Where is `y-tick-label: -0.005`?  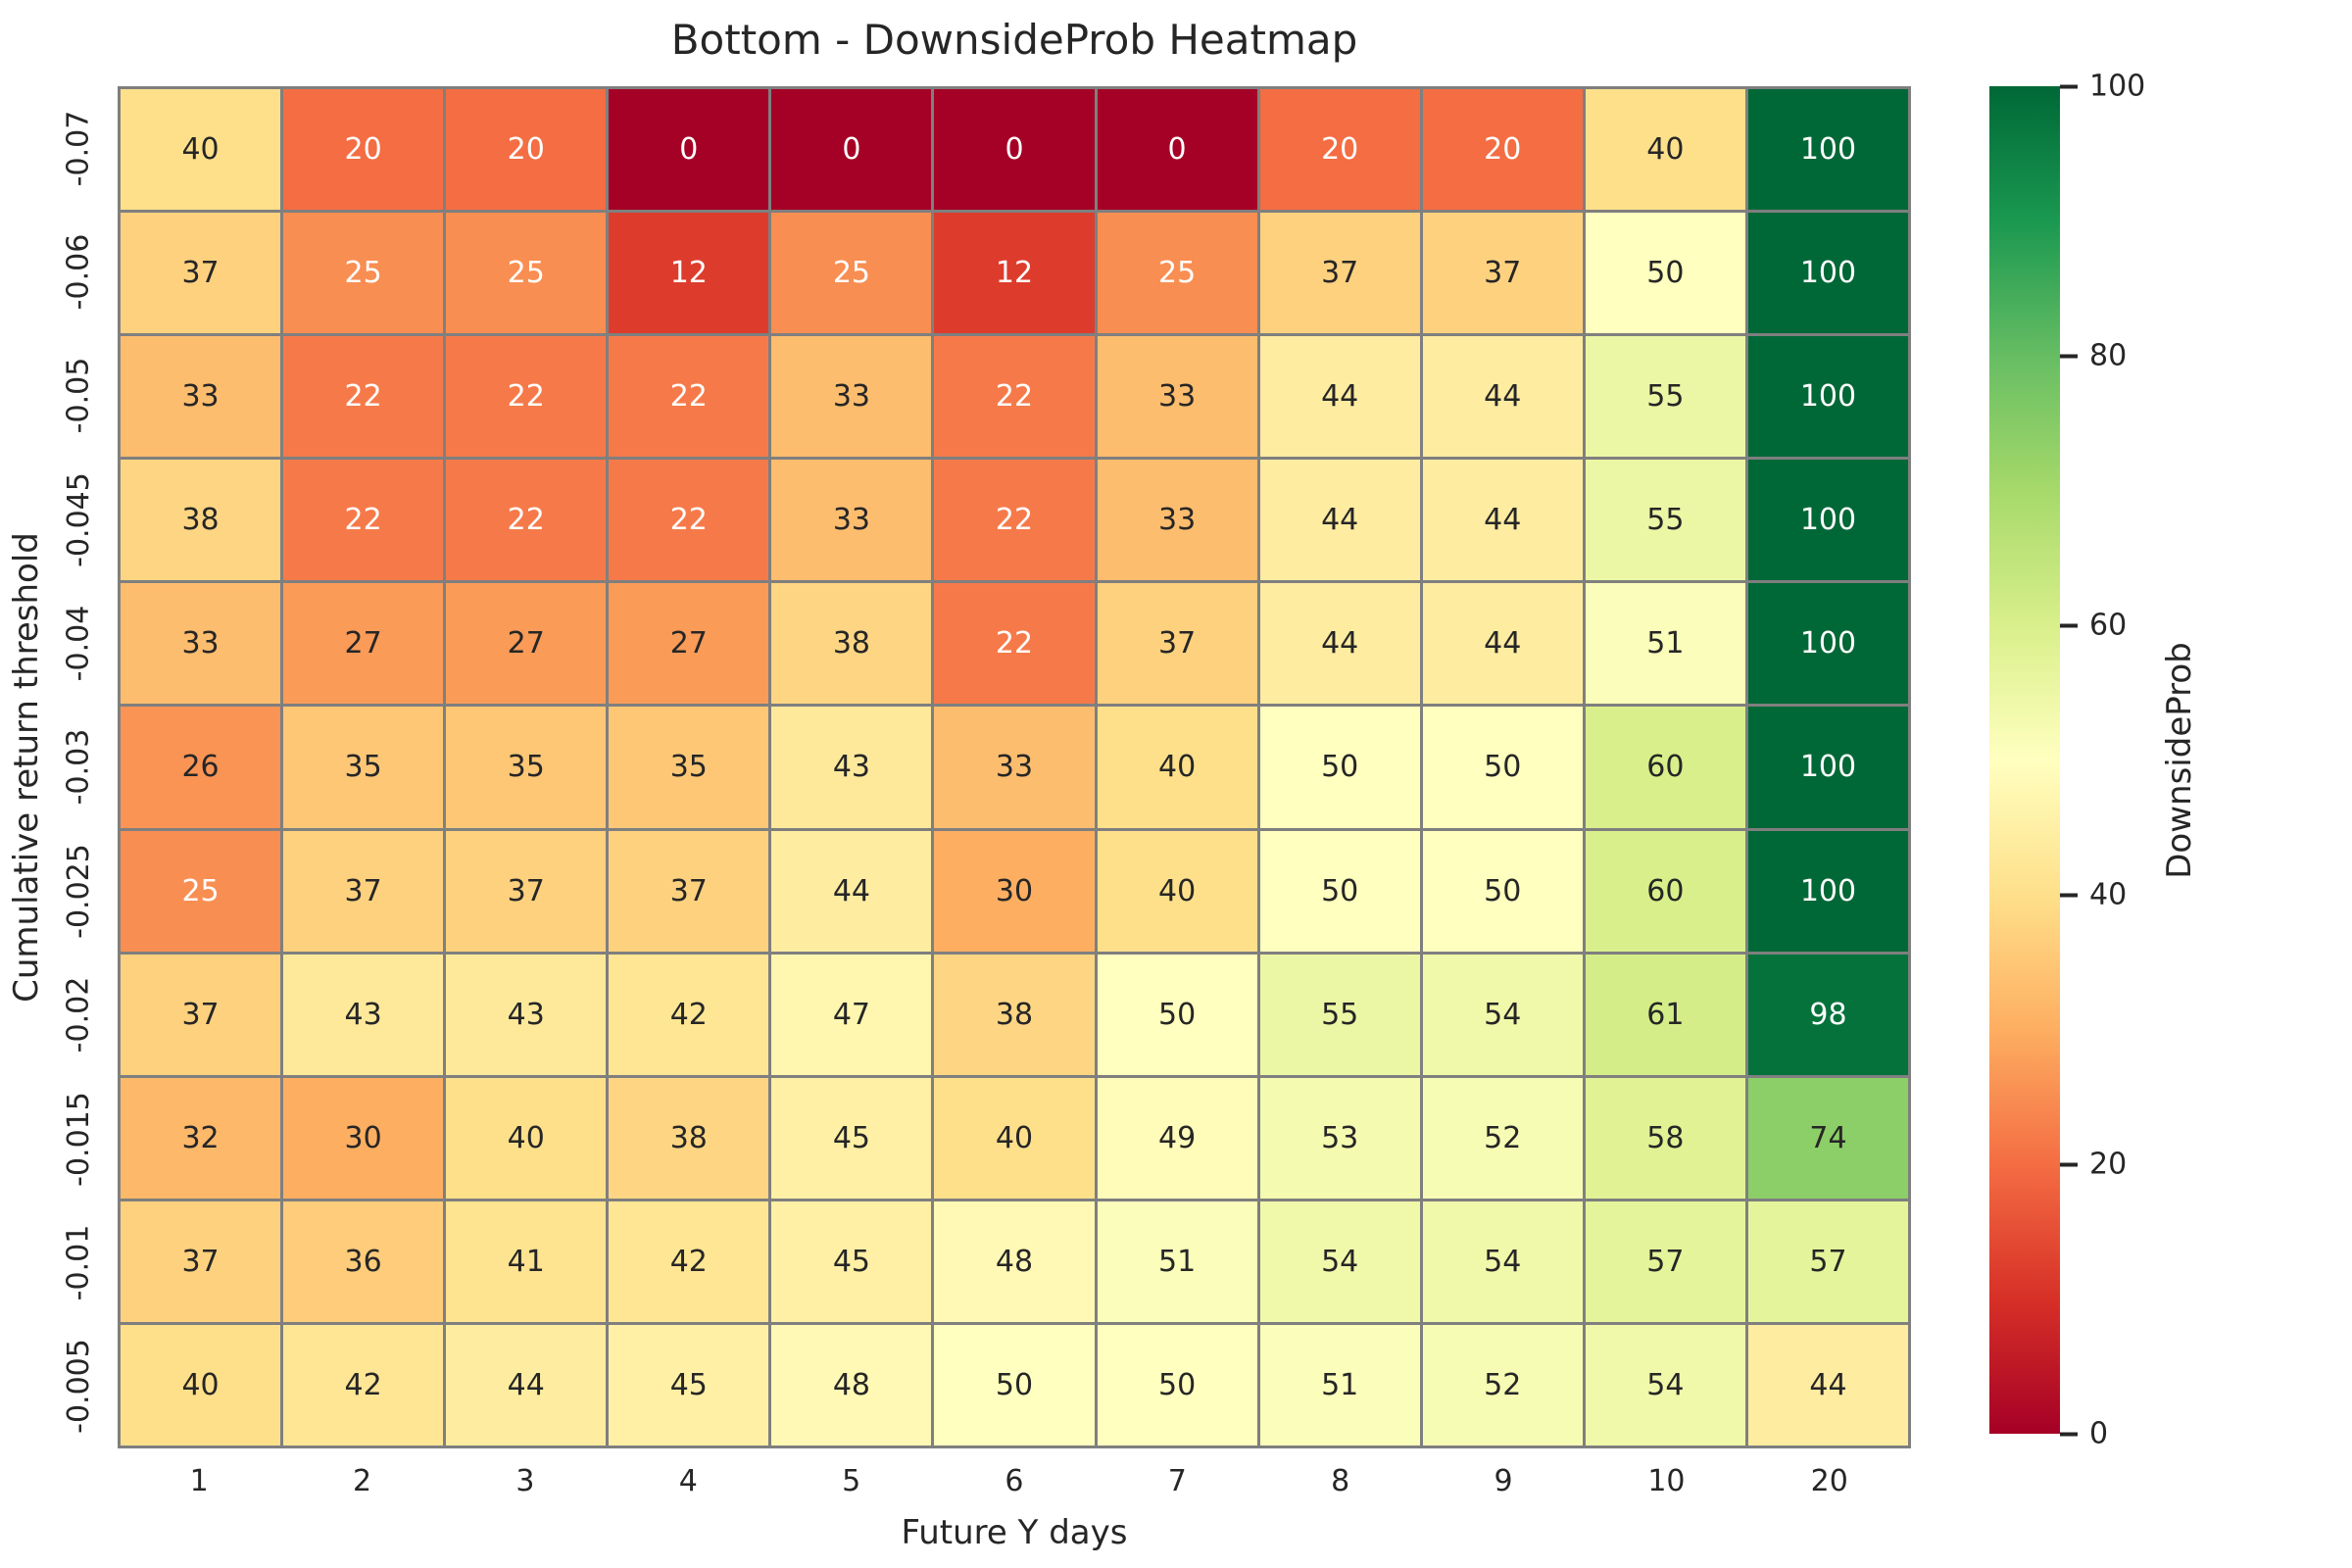 y-tick-label: -0.005 is located at coordinates (78, 1387).